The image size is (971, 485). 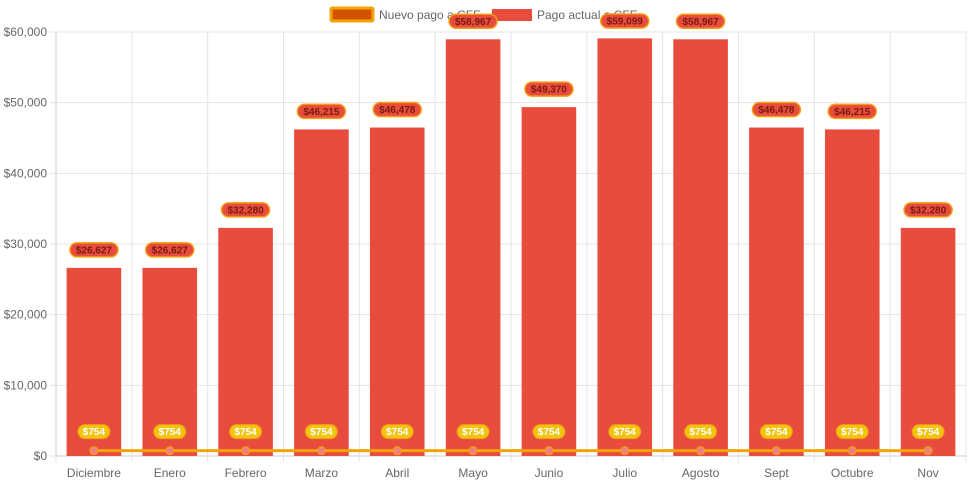 I want to click on bar-junio, so click(x=549, y=282).